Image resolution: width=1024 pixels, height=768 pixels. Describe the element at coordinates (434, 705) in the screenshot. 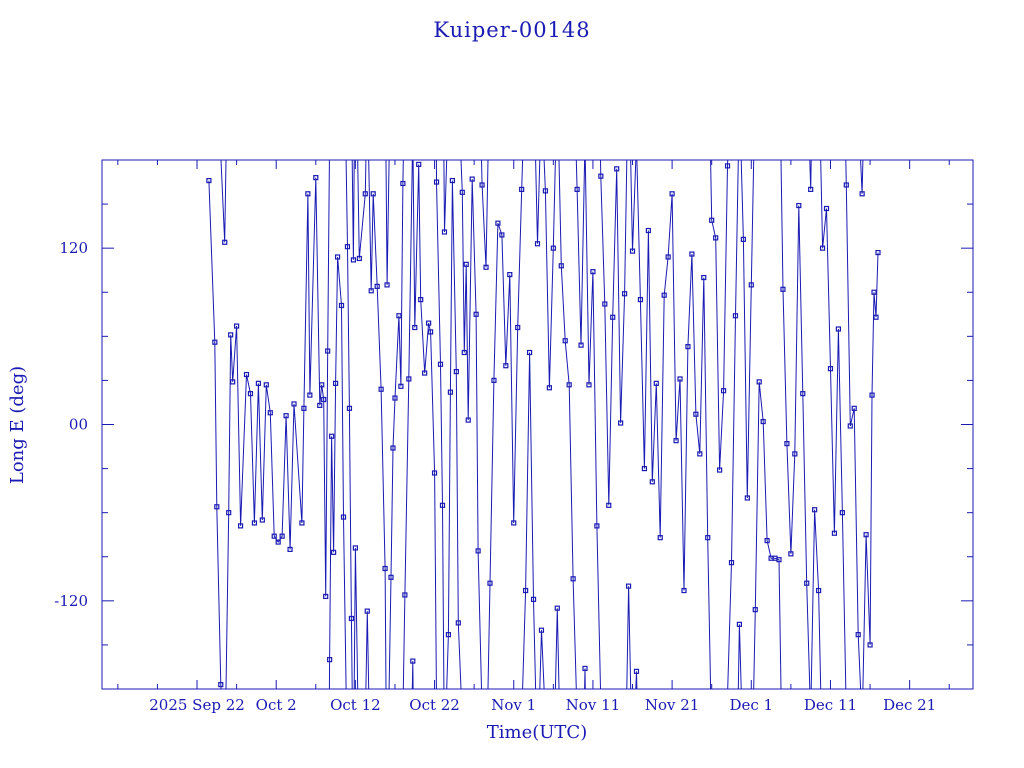

I see `x-tick-label: Oct 22` at that location.